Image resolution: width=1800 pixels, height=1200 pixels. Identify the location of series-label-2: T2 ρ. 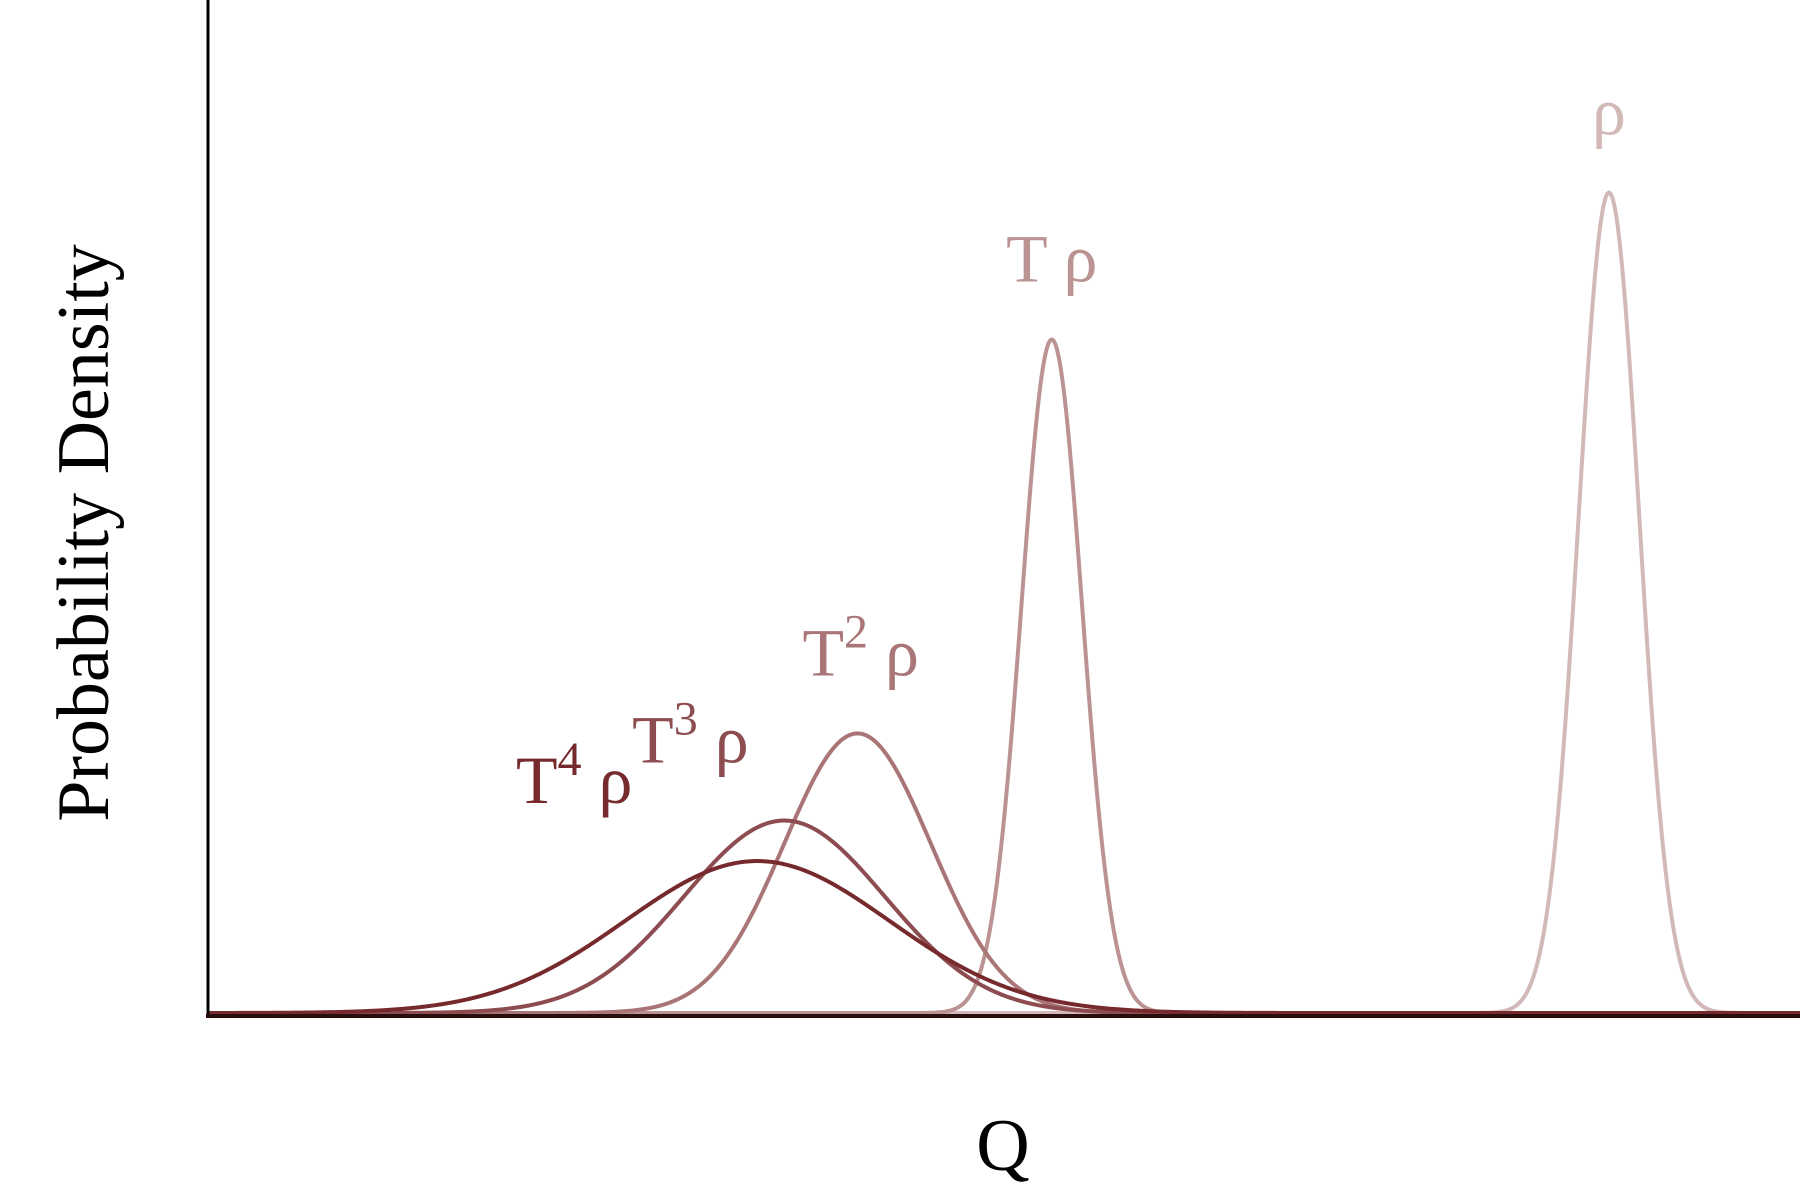
(860, 647).